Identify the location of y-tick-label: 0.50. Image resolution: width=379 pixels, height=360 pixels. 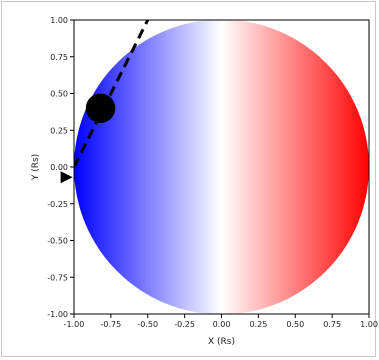
(59, 94).